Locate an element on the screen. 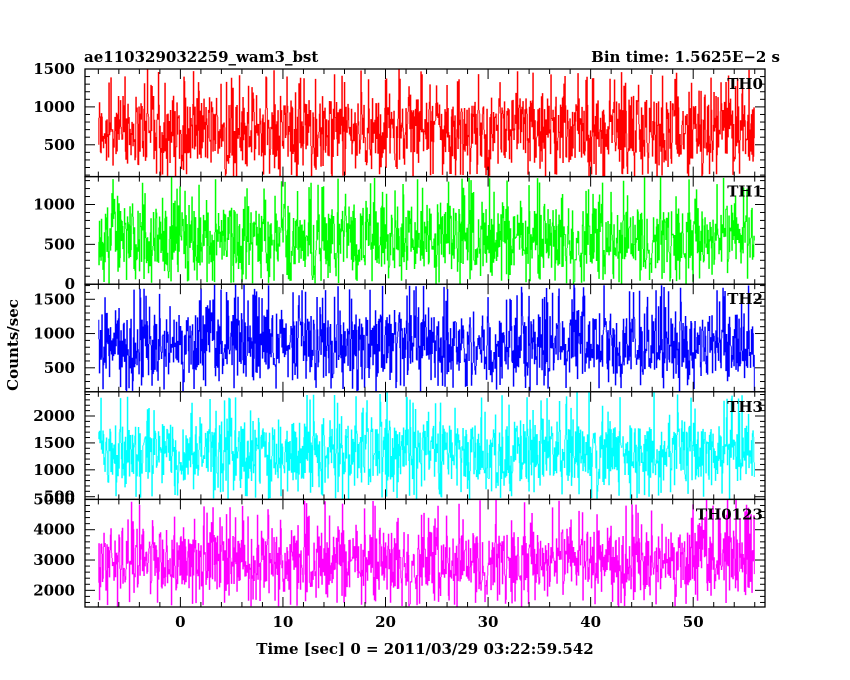 This screenshot has height=680, width=850. panel-label-th0: TH0 is located at coordinates (745, 84).